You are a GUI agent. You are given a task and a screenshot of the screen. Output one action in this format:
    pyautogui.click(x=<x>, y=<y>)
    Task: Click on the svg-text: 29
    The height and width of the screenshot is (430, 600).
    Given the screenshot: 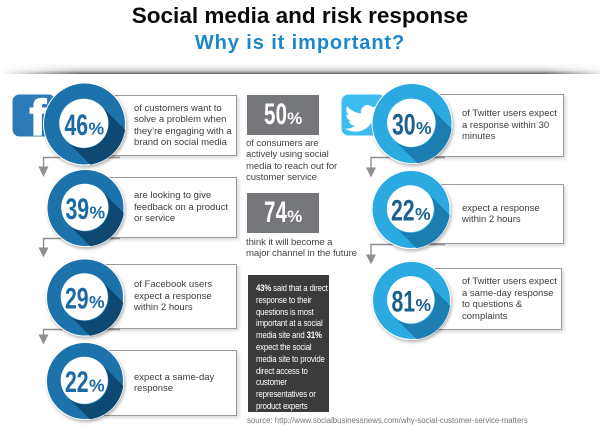 What is the action you would take?
    pyautogui.click(x=77, y=299)
    